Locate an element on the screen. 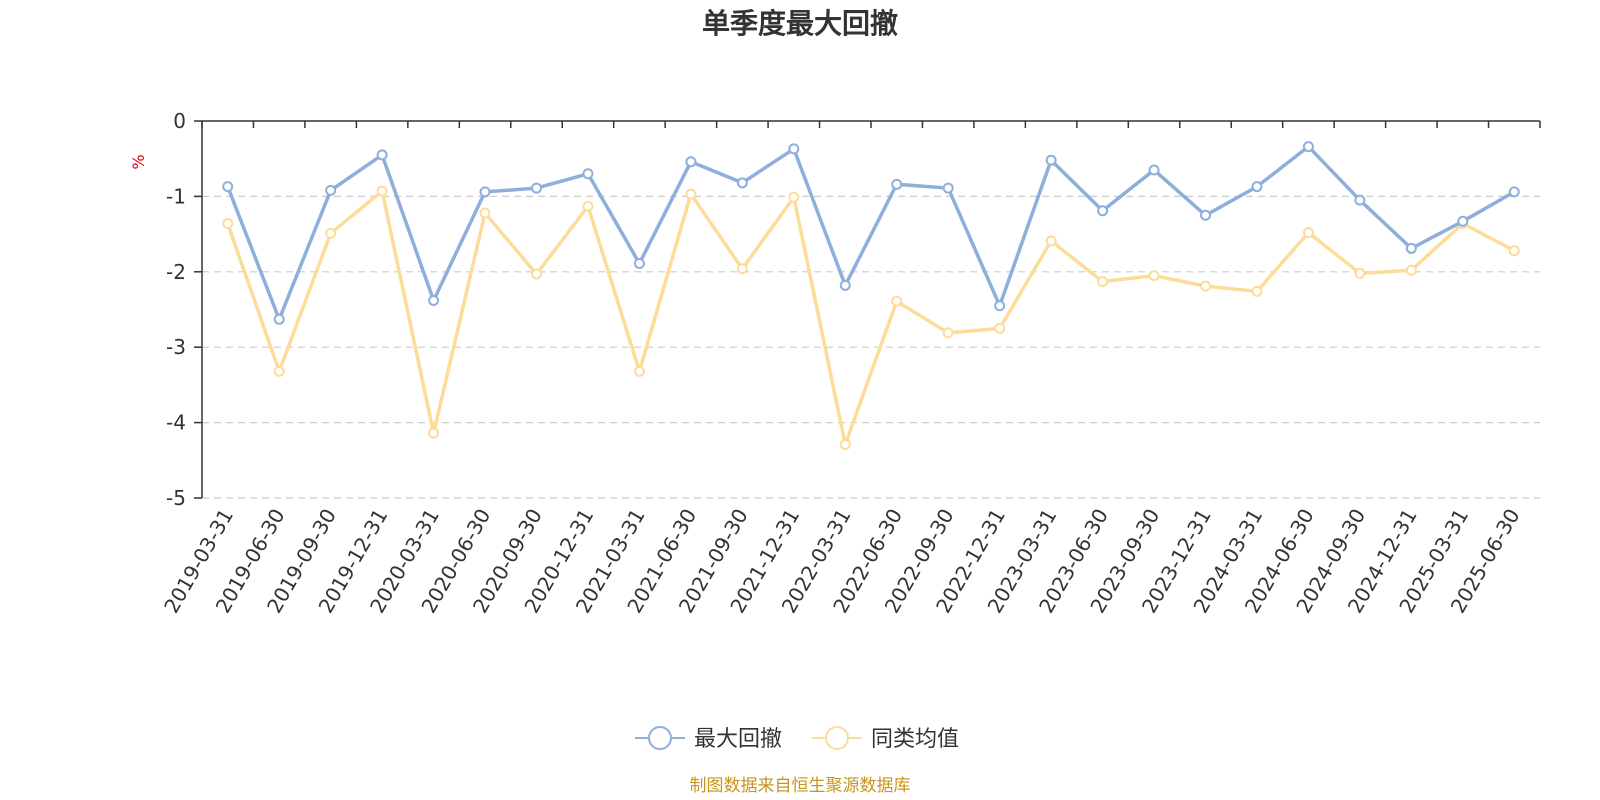 This screenshot has width=1600, height=800. legend-label-0: 最大回撤 is located at coordinates (738, 739).